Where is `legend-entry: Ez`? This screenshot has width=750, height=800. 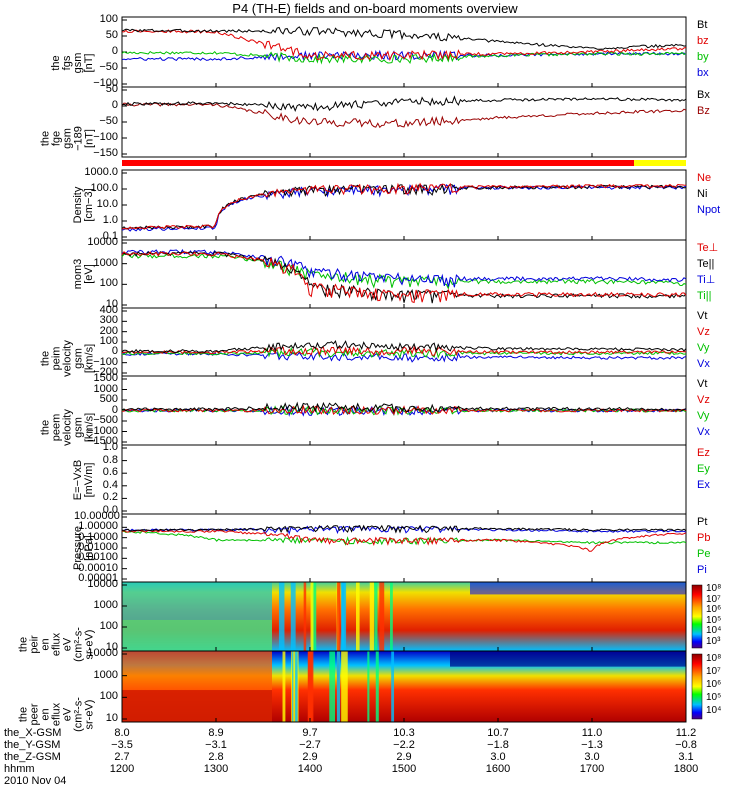 legend-entry: Ez is located at coordinates (703, 453).